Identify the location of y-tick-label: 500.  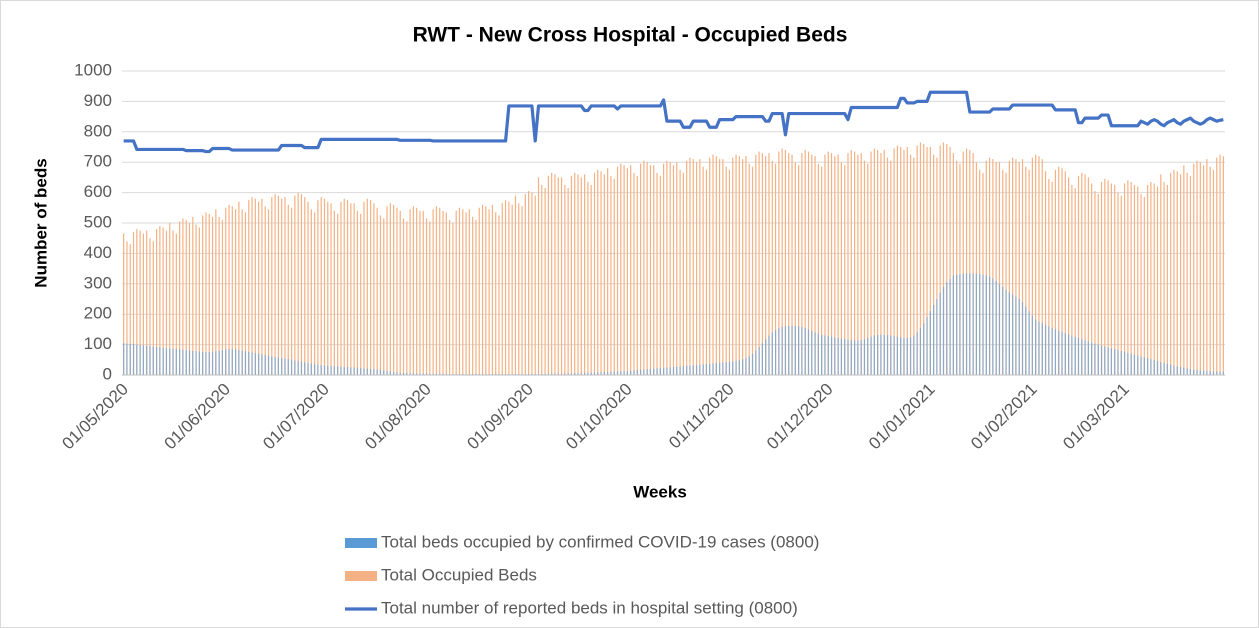
(98, 221).